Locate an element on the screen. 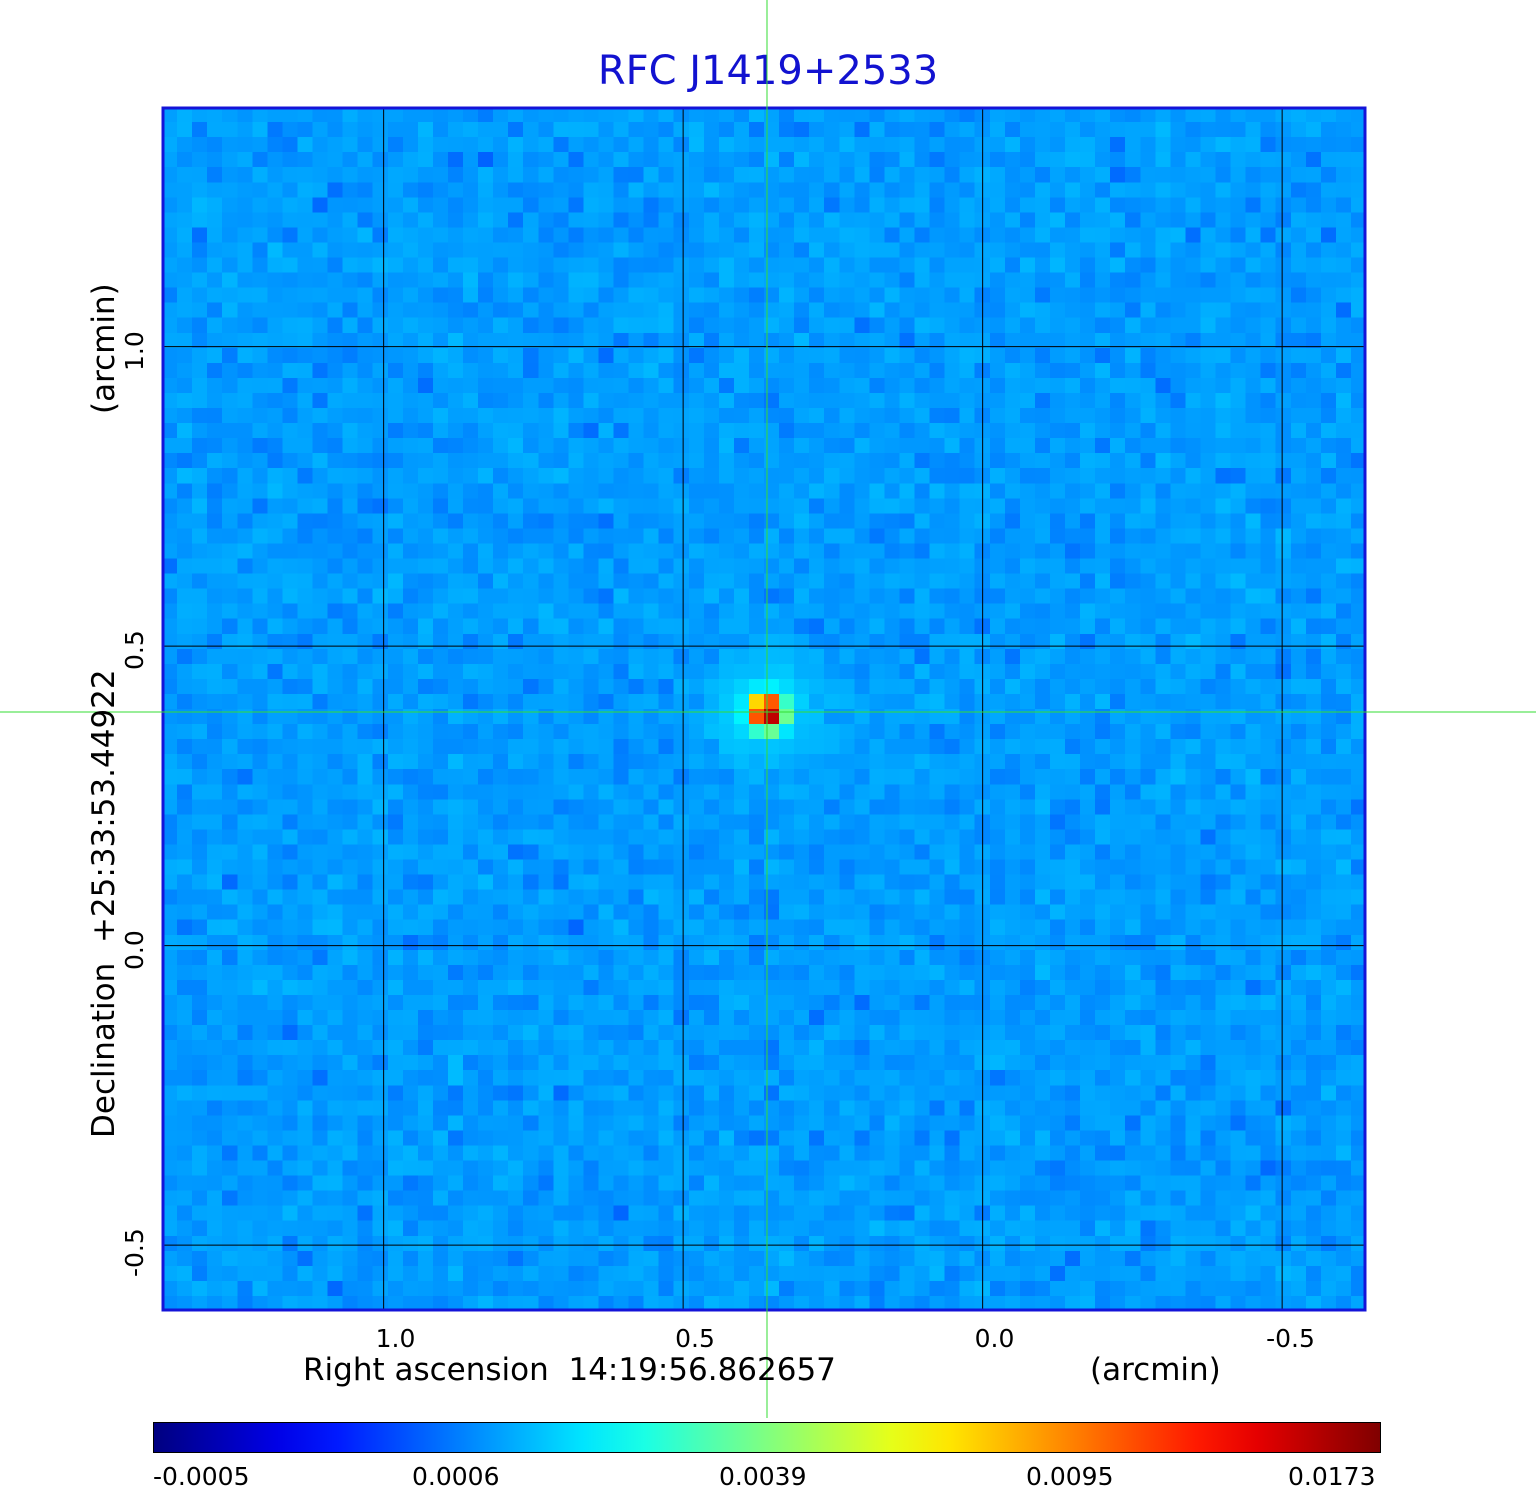  colorbar-tick-label: 0.0039 is located at coordinates (763, 1476).